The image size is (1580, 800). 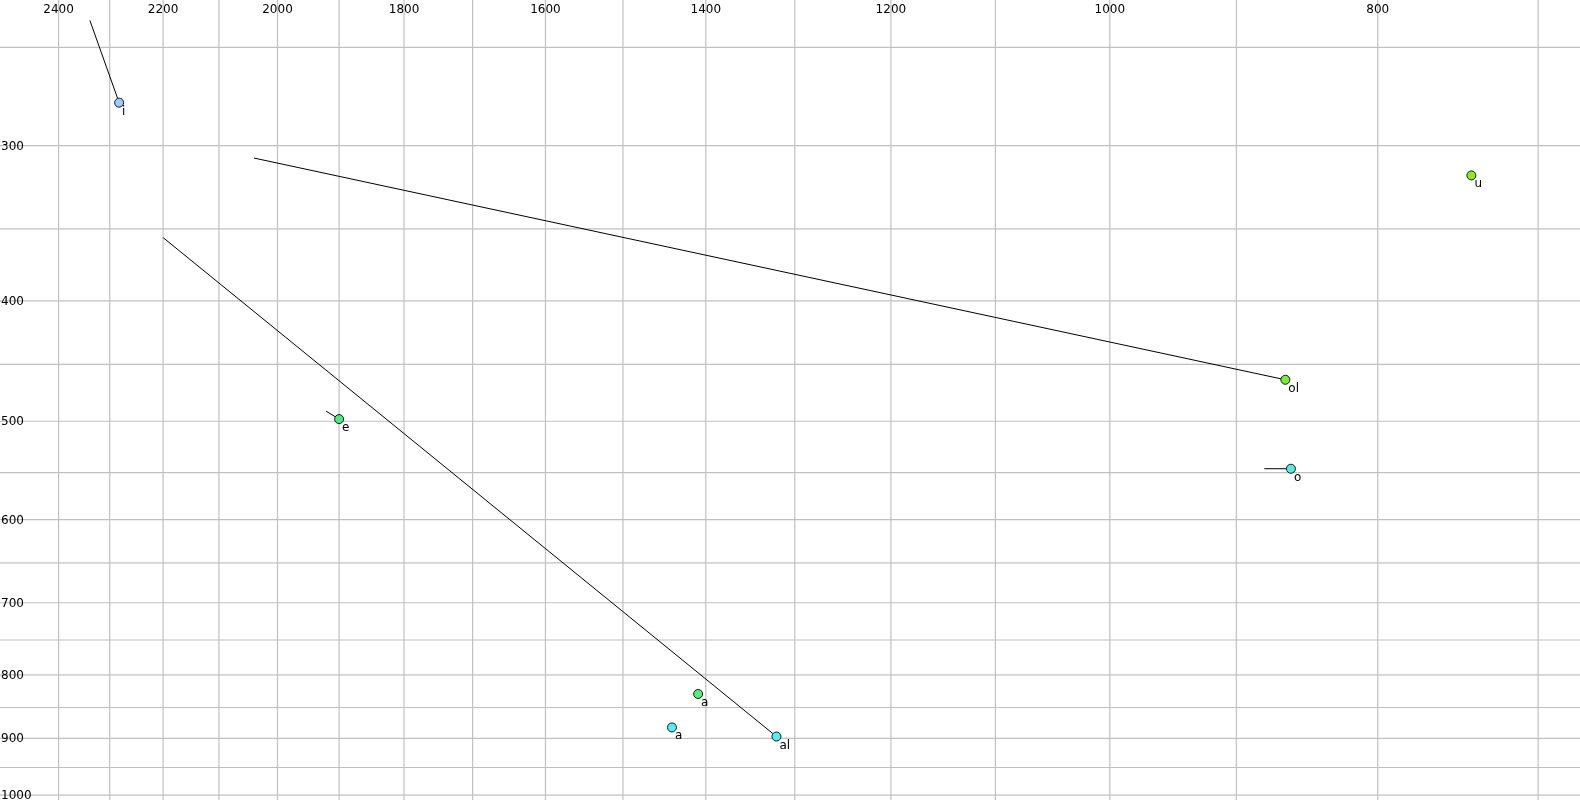 What do you see at coordinates (12, 519) in the screenshot?
I see `y-tick-label: 600` at bounding box center [12, 519].